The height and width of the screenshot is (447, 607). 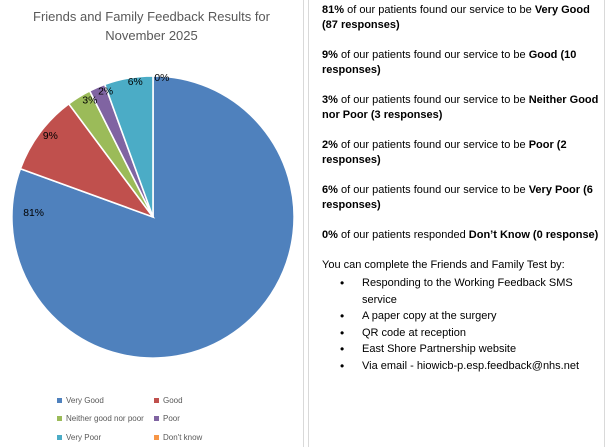 I want to click on chart-title-line1: Friends and Family Feedback Results for, so click(x=151, y=16).